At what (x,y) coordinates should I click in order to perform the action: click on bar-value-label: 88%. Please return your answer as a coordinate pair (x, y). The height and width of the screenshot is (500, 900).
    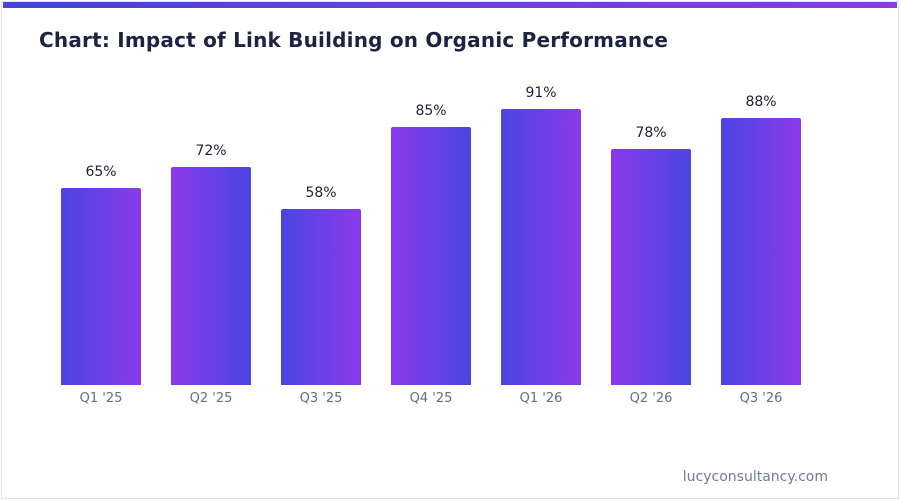
    Looking at the image, I should click on (761, 102).